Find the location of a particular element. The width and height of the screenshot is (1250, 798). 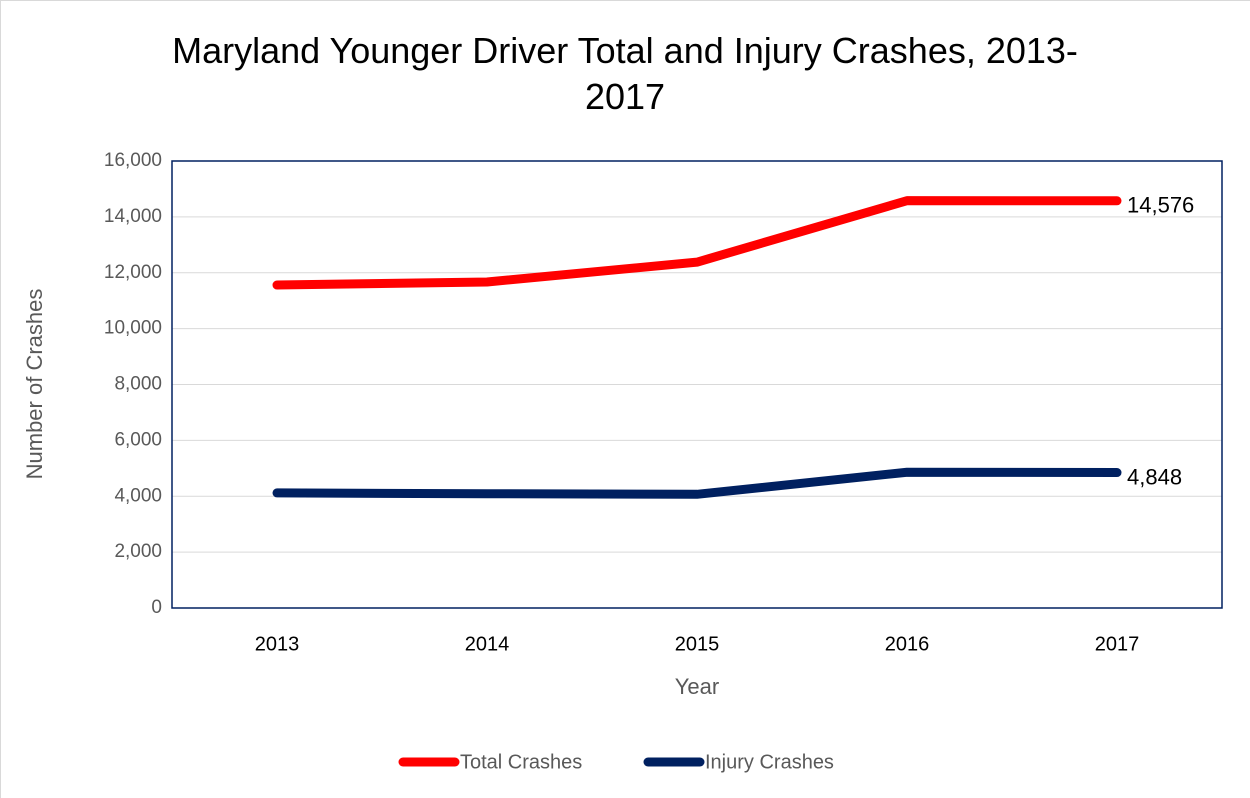

y-tick-label: 6,000 is located at coordinates (138, 439).